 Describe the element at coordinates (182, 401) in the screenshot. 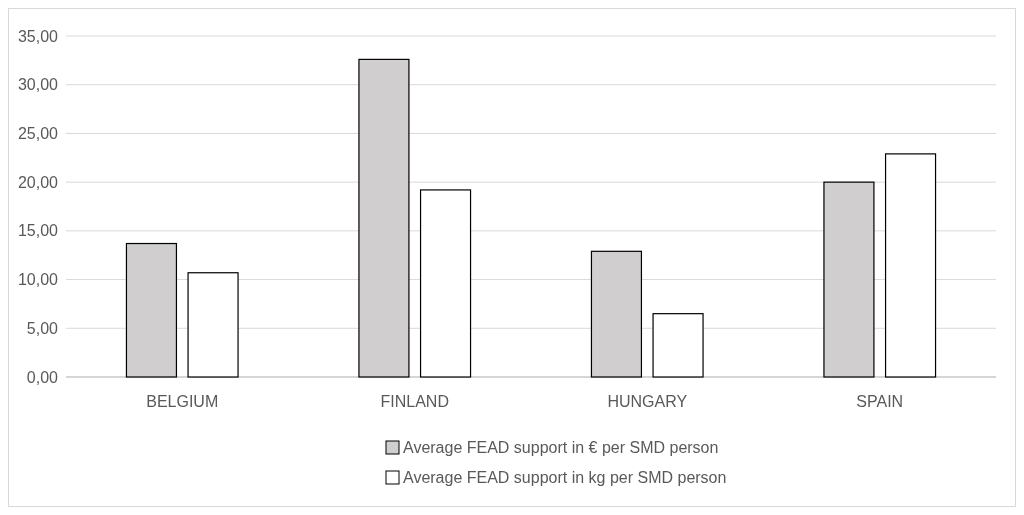

I see `x-tick-label: BELGIUM` at that location.